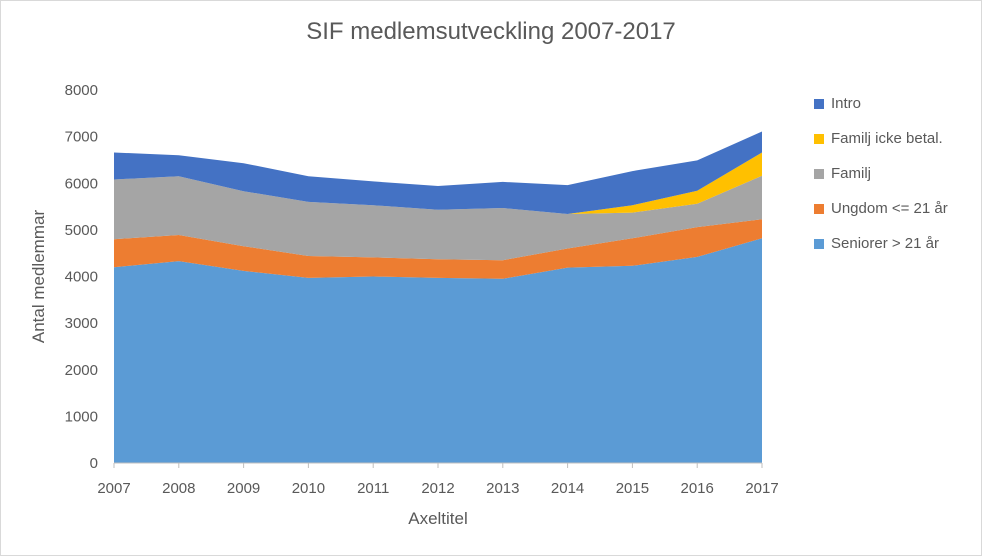 Image resolution: width=982 pixels, height=556 pixels. What do you see at coordinates (81, 90) in the screenshot?
I see `y-tick-label: 8000` at bounding box center [81, 90].